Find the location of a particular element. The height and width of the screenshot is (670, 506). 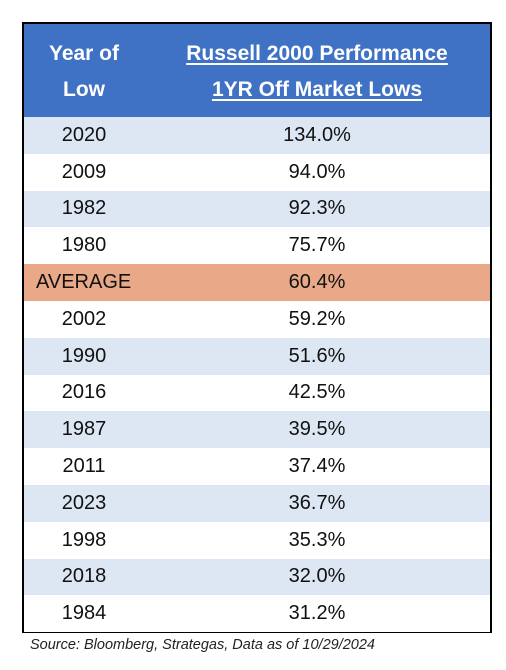

performance-cell: 37.4% is located at coordinates (317, 466).